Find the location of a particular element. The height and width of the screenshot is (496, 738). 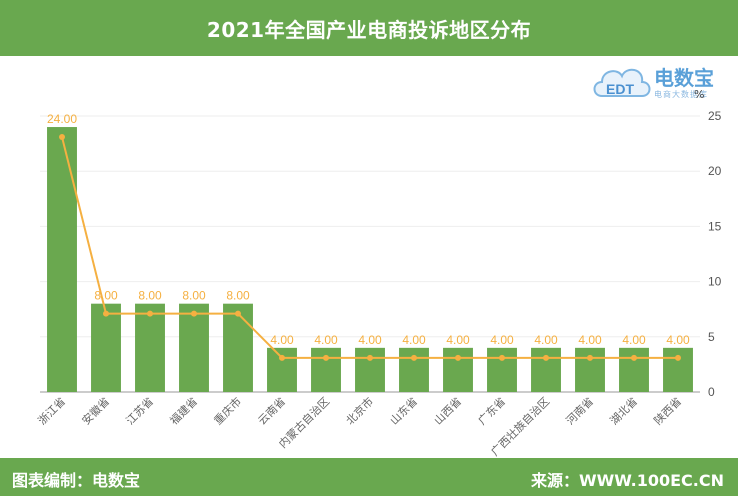

brand-logo: EDT 电数宝 电商大数据库 is located at coordinates (662, 81).